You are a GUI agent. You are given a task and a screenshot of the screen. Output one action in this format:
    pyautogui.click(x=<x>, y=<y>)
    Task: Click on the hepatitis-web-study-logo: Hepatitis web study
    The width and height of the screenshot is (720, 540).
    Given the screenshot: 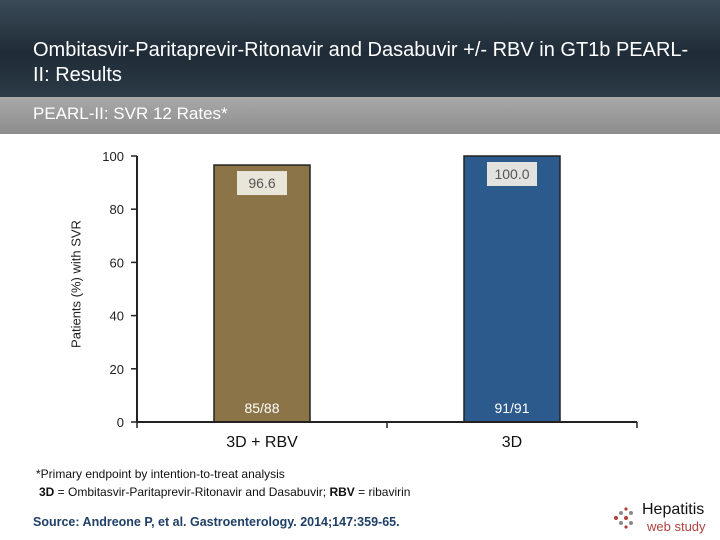 What is the action you would take?
    pyautogui.click(x=664, y=518)
    